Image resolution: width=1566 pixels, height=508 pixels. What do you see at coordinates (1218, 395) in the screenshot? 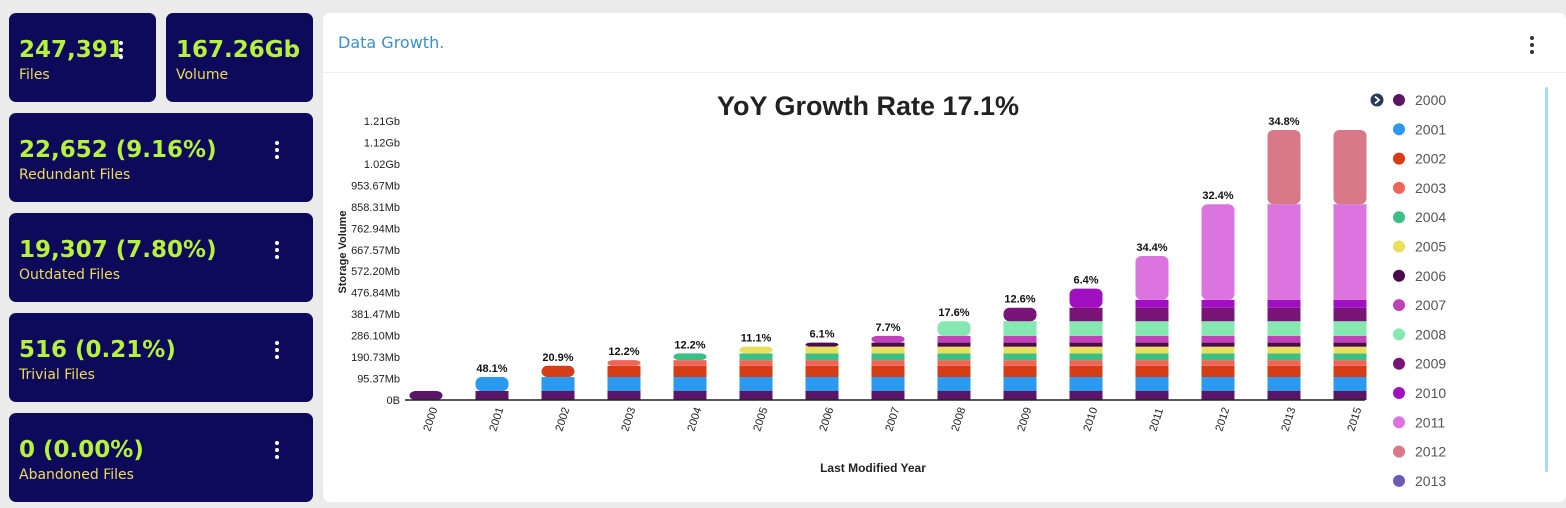
I see `bar-segment-2012-2000` at bounding box center [1218, 395].